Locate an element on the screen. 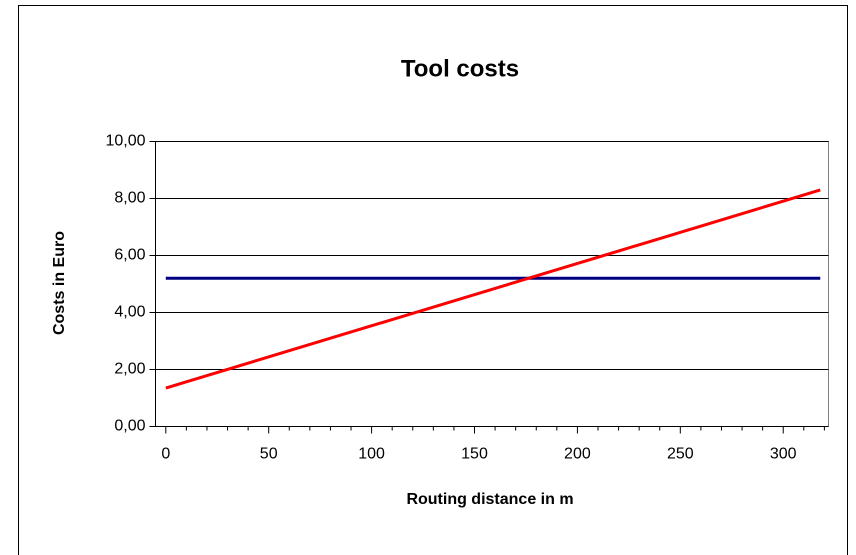  x-tick-label: 0 is located at coordinates (165, 454).